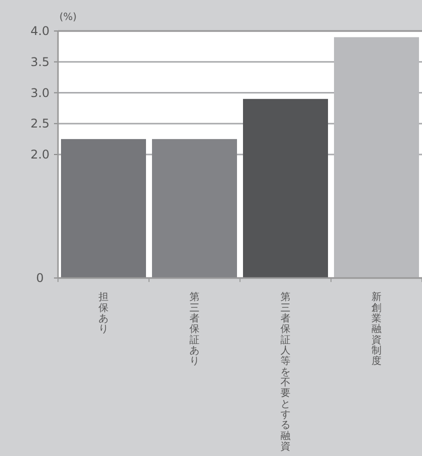  I want to click on y-tick-label: 0, so click(40, 278).